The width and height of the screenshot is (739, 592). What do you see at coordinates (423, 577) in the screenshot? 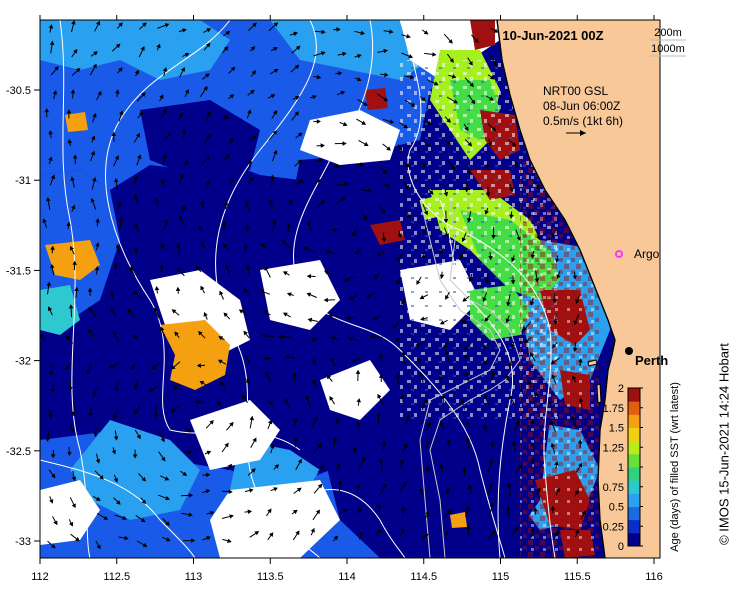
I see `x-tick-label: 114.5` at bounding box center [423, 577].